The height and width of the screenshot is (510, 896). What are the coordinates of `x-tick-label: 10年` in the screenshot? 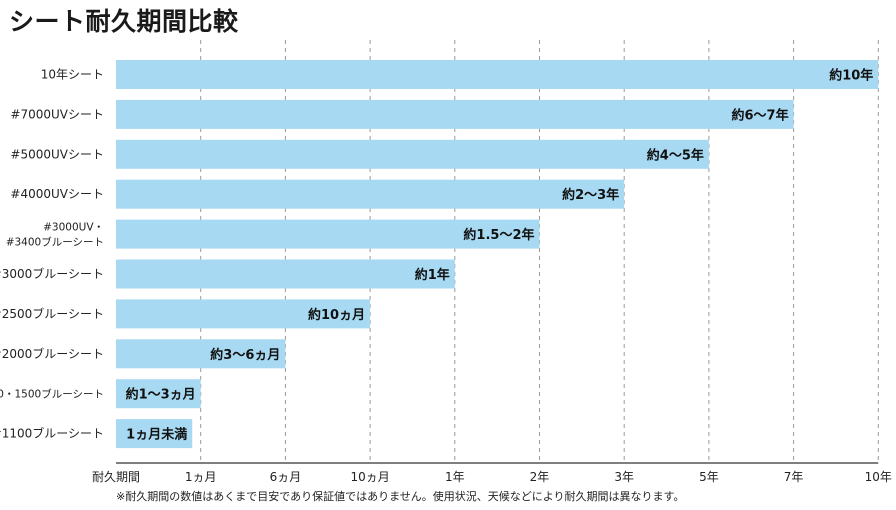 It's located at (878, 477).